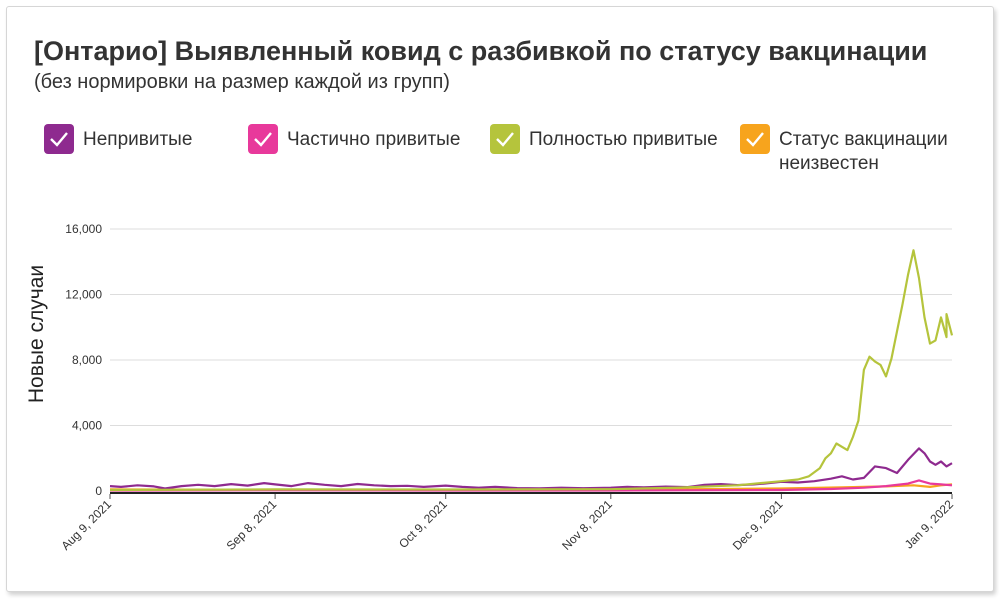 This screenshot has height=607, width=1000. Describe the element at coordinates (83, 229) in the screenshot. I see `y-tick-label: 16,000` at that location.